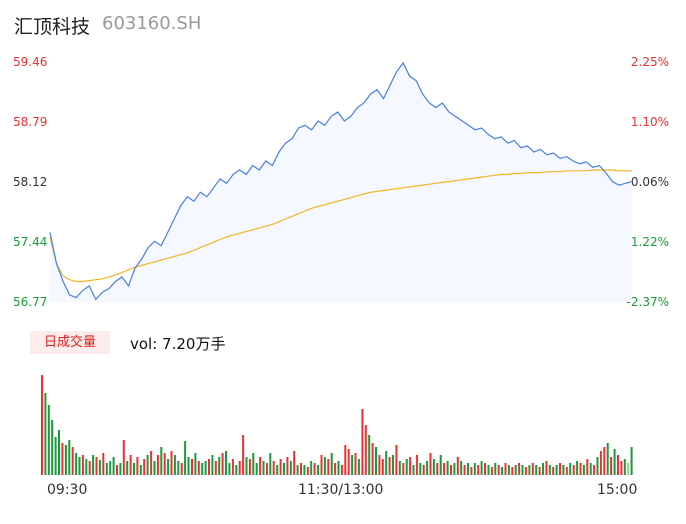 Image resolution: width=686 pixels, height=524 pixels. What do you see at coordinates (30, 182) in the screenshot?
I see `y-tick-left-3: 58.12` at bounding box center [30, 182].